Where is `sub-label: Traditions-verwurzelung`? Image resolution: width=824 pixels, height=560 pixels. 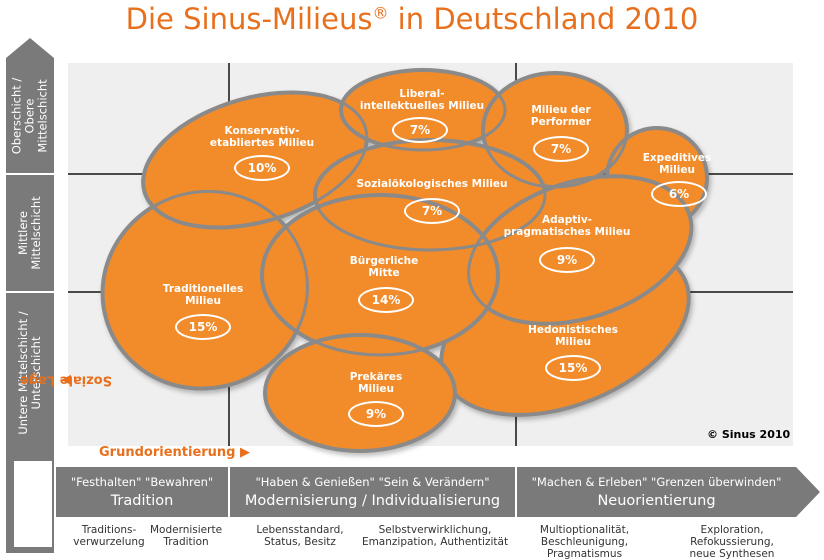 sub-label: Traditions-verwurzelung is located at coordinates (109, 536).